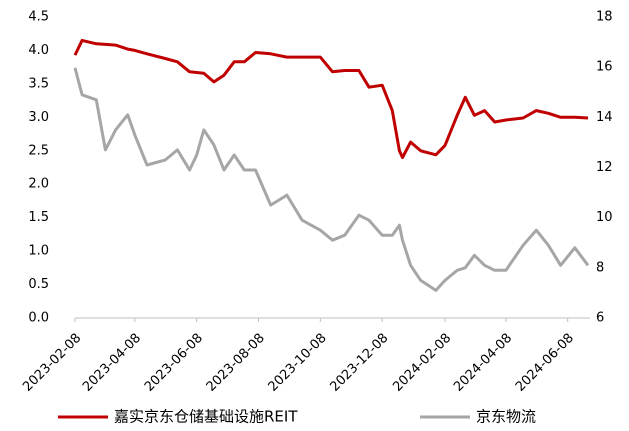 The height and width of the screenshot is (431, 629). Describe the element at coordinates (52, 363) in the screenshot. I see `x-tick-label: 2023-02-08` at that location.